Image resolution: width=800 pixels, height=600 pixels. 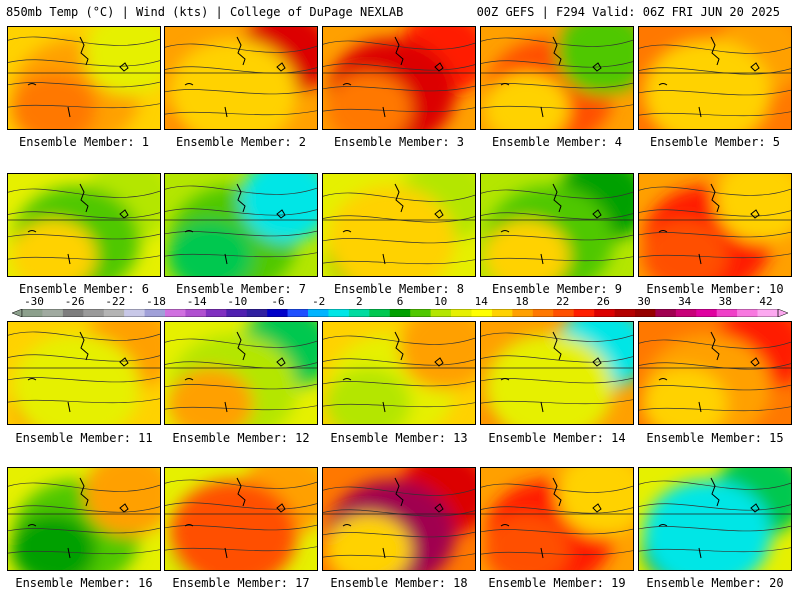 I want to click on member-caption: Ensemble Member: 10, so click(x=715, y=289).